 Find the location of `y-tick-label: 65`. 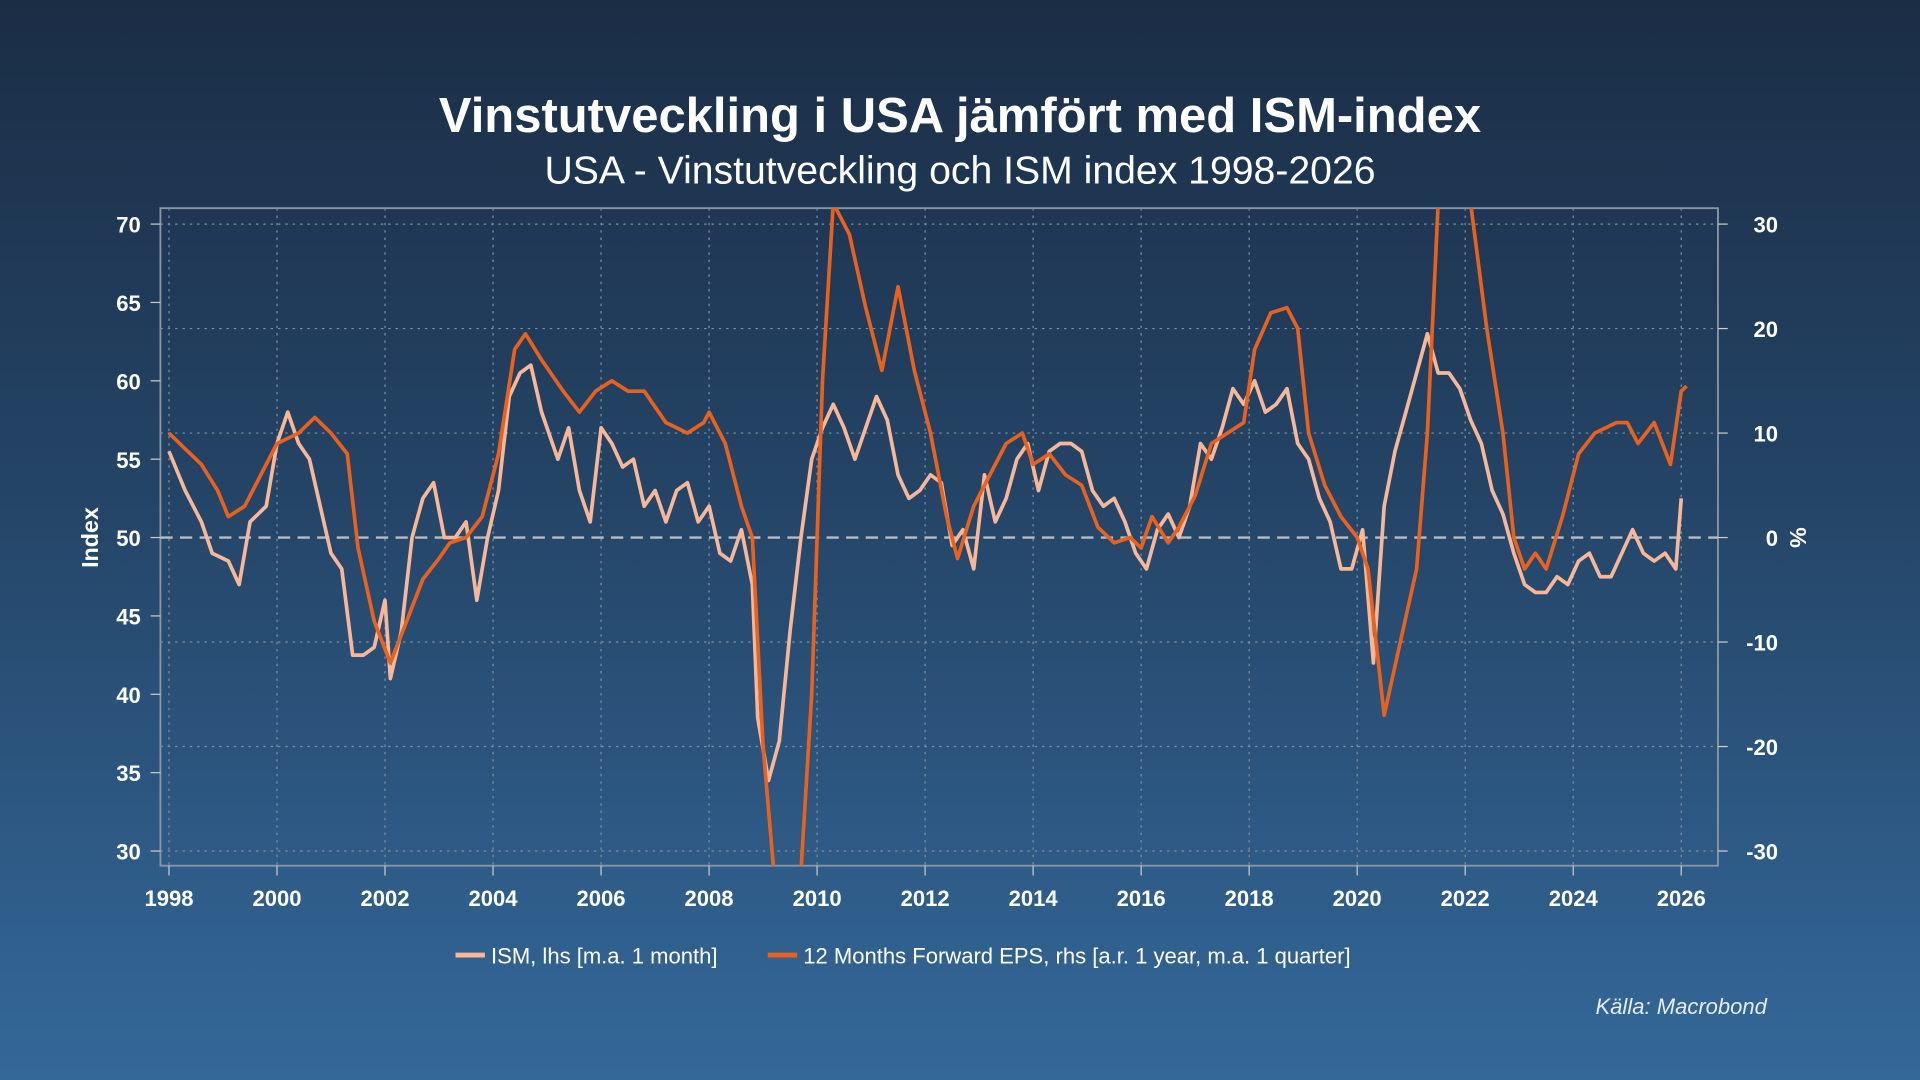

y-tick-label: 65 is located at coordinates (128, 303).